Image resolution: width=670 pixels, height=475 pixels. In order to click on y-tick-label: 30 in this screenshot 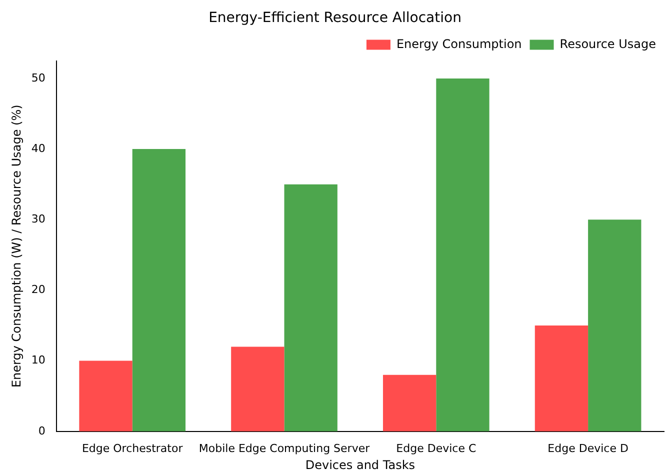, I will do `click(38, 219)`.